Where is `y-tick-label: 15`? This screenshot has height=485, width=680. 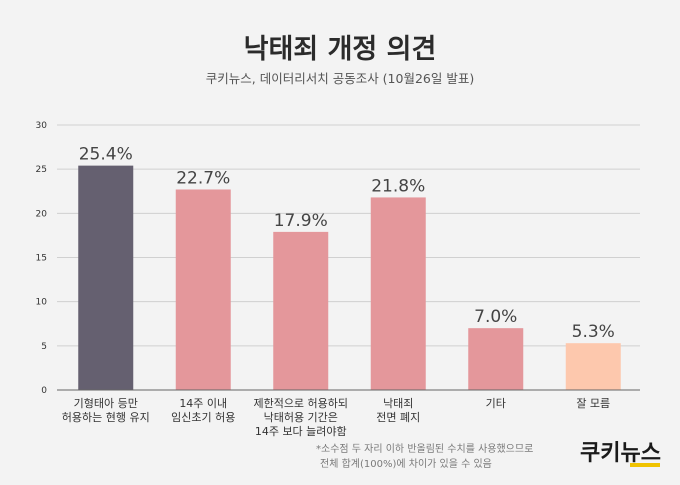 y-tick-label: 15 is located at coordinates (41, 259).